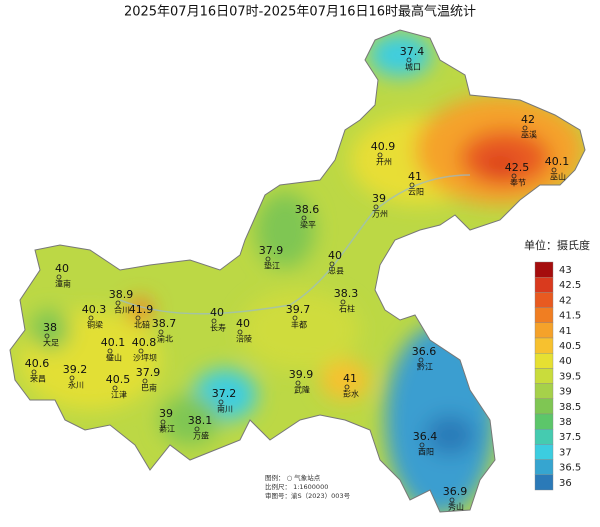 The image size is (600, 527). What do you see at coordinates (145, 358) in the screenshot?
I see `station-name: 沙坪坝` at bounding box center [145, 358].